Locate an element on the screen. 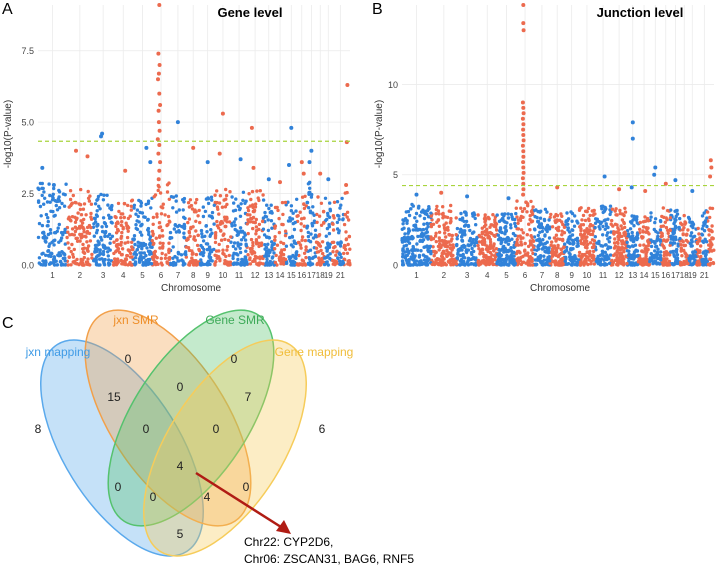 The height and width of the screenshot is (569, 716). x-tick-label: 12 is located at coordinates (619, 275).